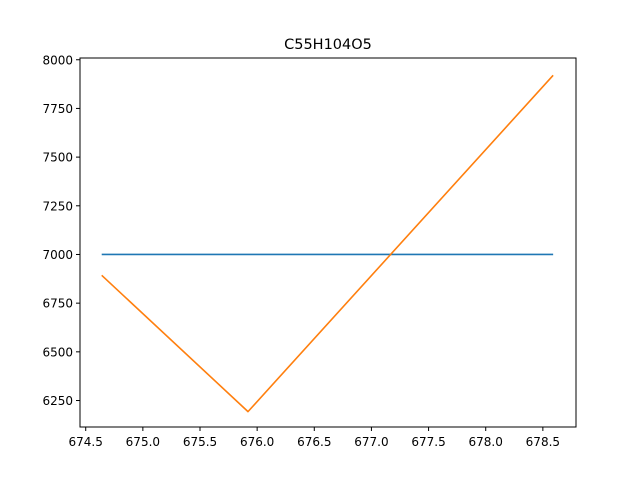 The width and height of the screenshot is (640, 480). I want to click on x-tick-label: 678.0, so click(486, 442).